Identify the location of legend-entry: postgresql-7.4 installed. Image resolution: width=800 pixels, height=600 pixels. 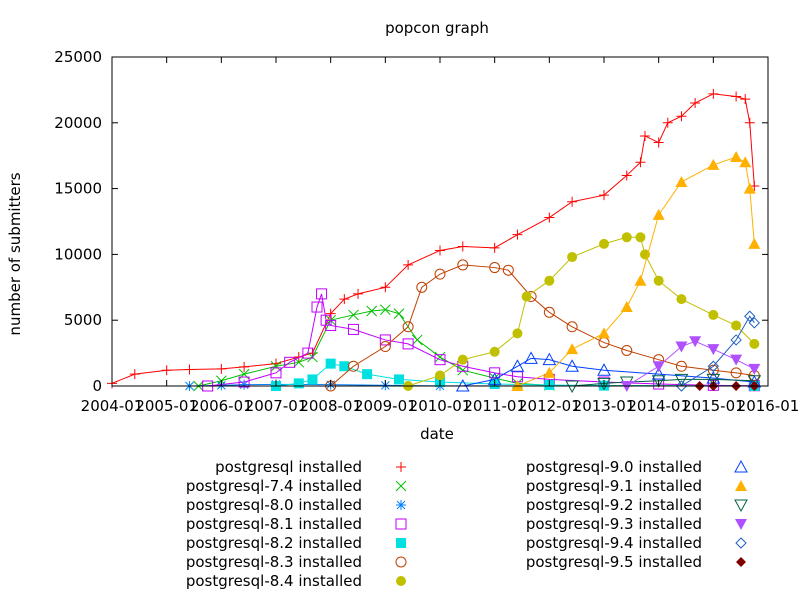
(296, 486).